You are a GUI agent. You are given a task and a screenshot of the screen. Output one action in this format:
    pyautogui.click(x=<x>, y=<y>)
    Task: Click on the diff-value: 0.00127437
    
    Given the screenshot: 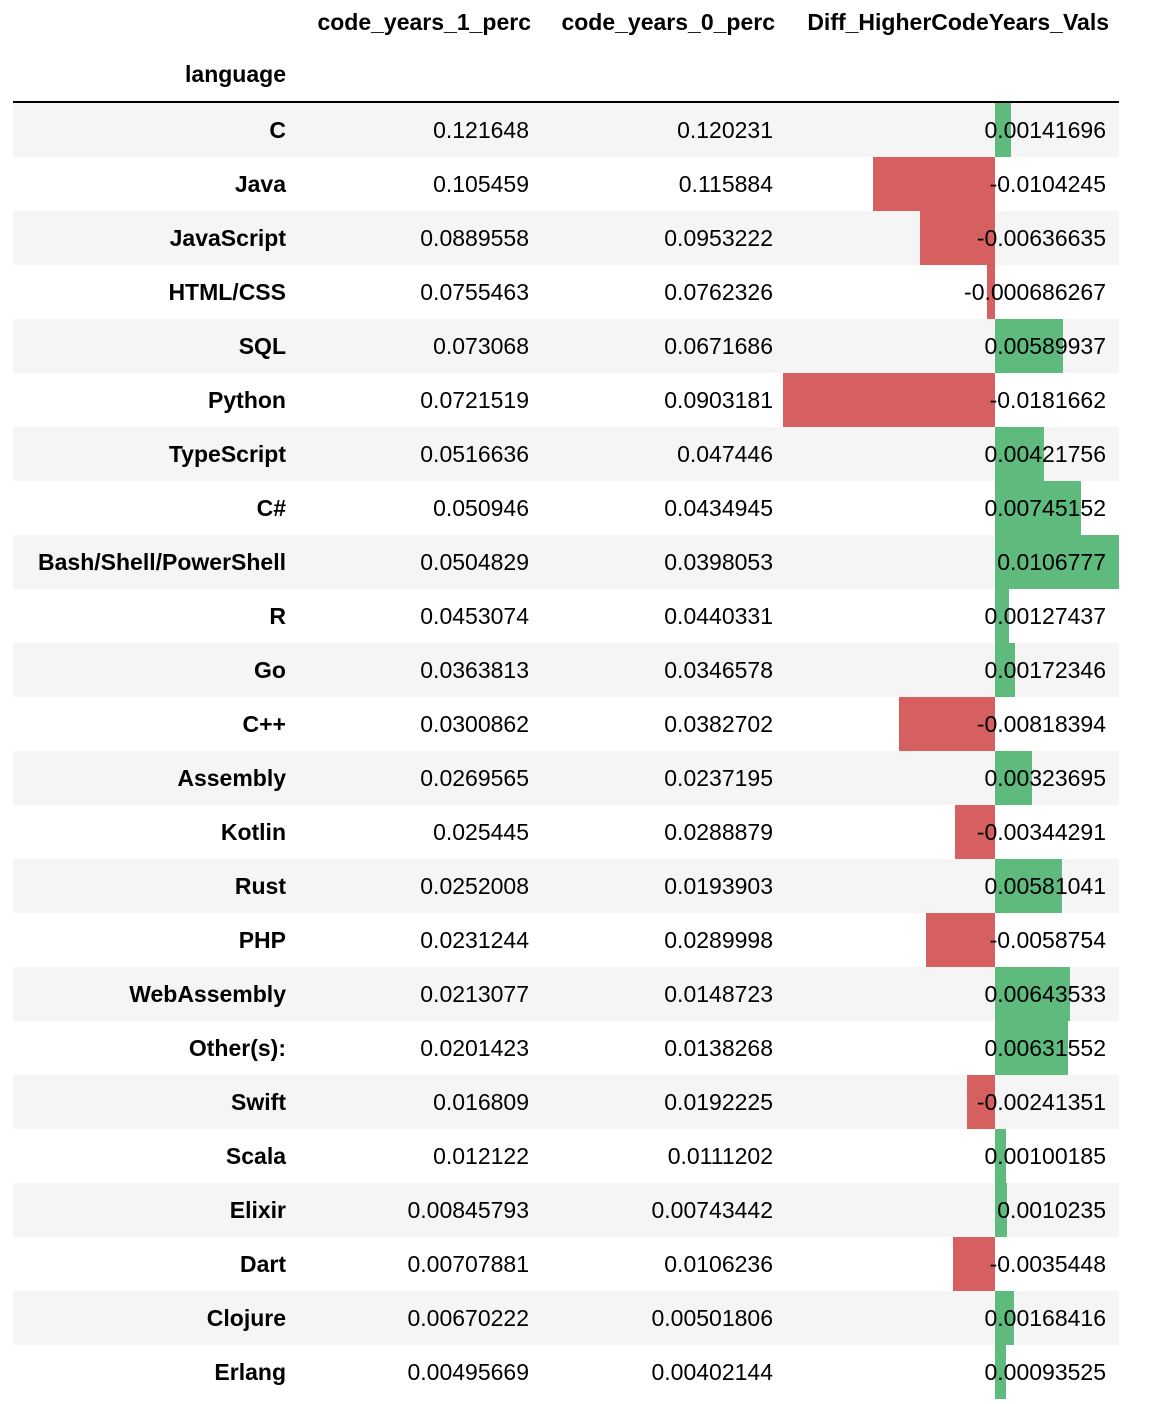 What is the action you would take?
    pyautogui.click(x=1045, y=616)
    